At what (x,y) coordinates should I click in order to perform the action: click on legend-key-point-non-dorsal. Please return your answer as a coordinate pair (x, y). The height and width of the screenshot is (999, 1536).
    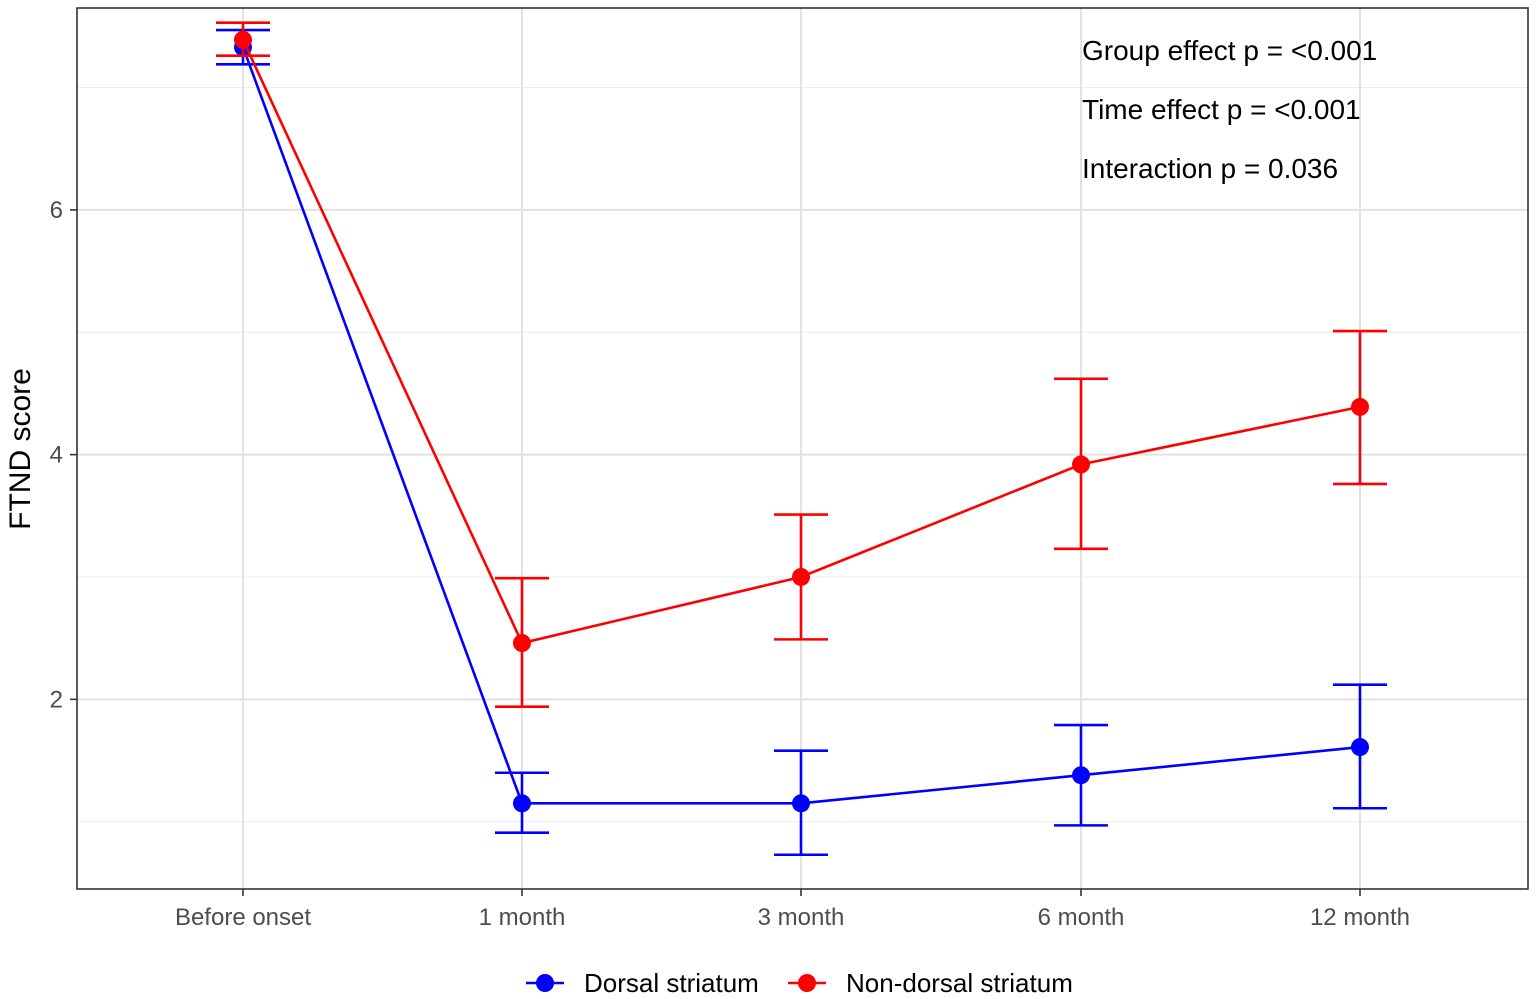
    Looking at the image, I should click on (807, 983).